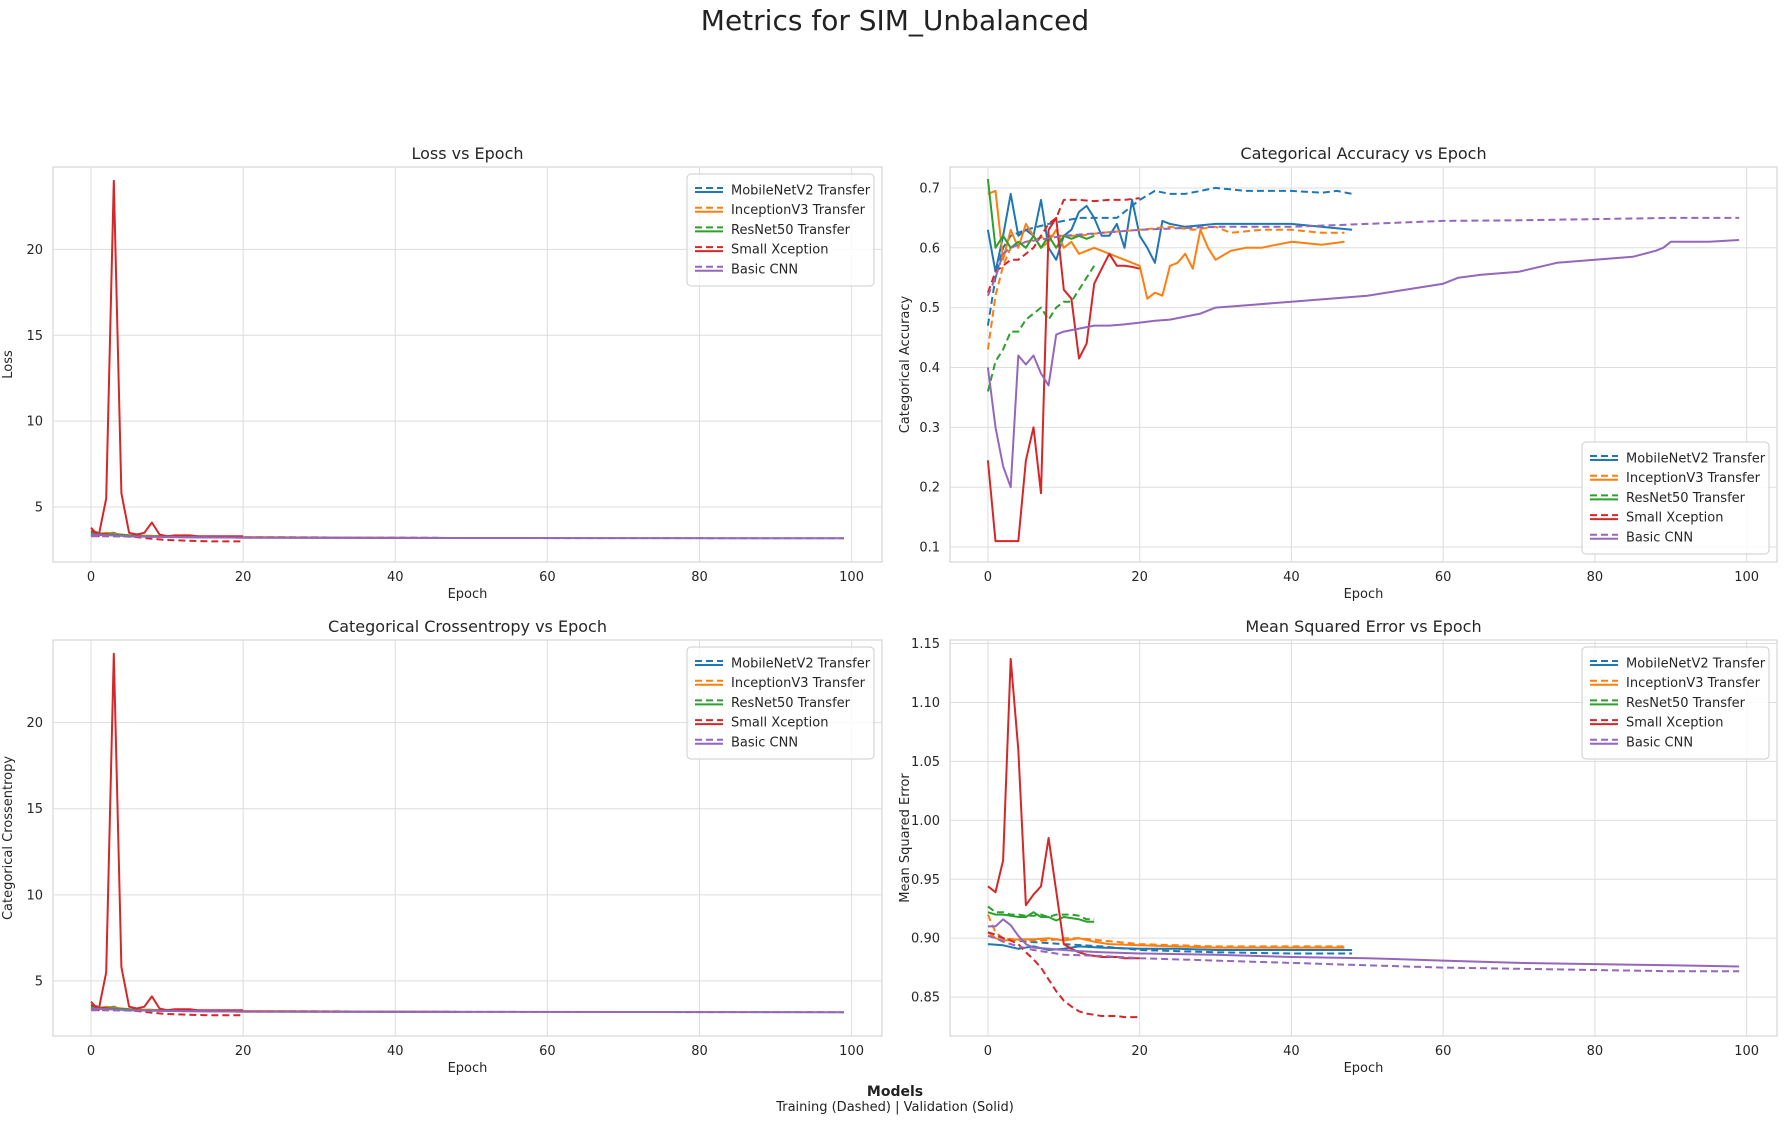 This screenshot has height=1123, width=1790. What do you see at coordinates (905, 838) in the screenshot?
I see `y-axis-label: Mean Squared Error` at bounding box center [905, 838].